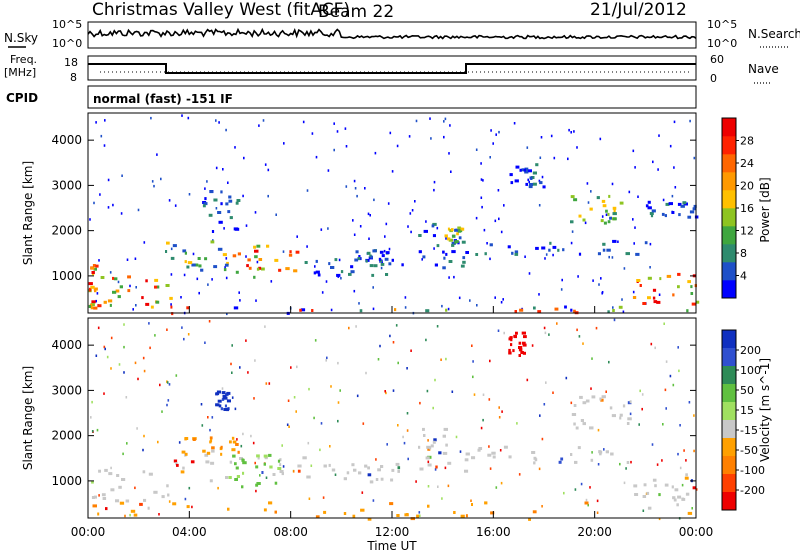 The height and width of the screenshot is (554, 800). Describe the element at coordinates (21, 38) in the screenshot. I see `nsky-label: N.Sky` at that location.